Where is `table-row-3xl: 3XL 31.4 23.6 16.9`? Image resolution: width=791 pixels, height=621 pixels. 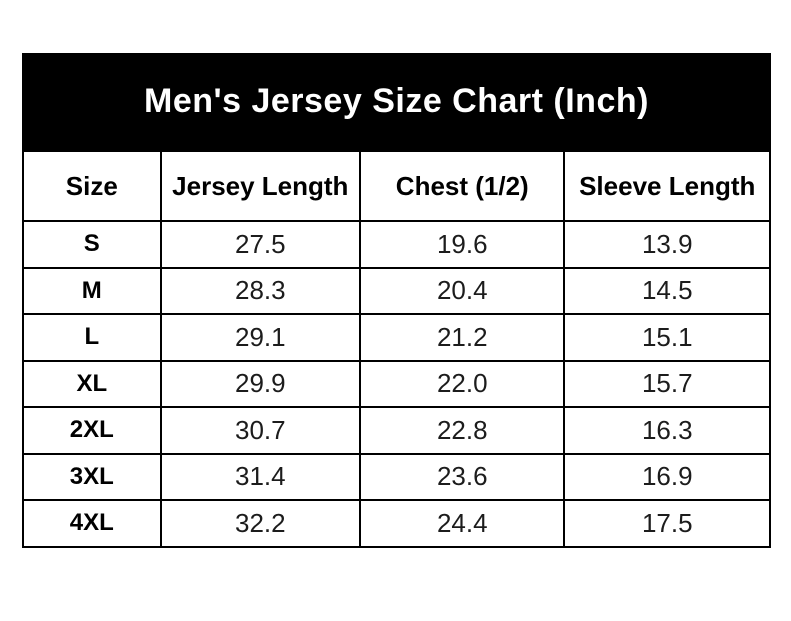
table-row-3xl: 3XL 31.4 23.6 16.9 is located at coordinates (396, 476).